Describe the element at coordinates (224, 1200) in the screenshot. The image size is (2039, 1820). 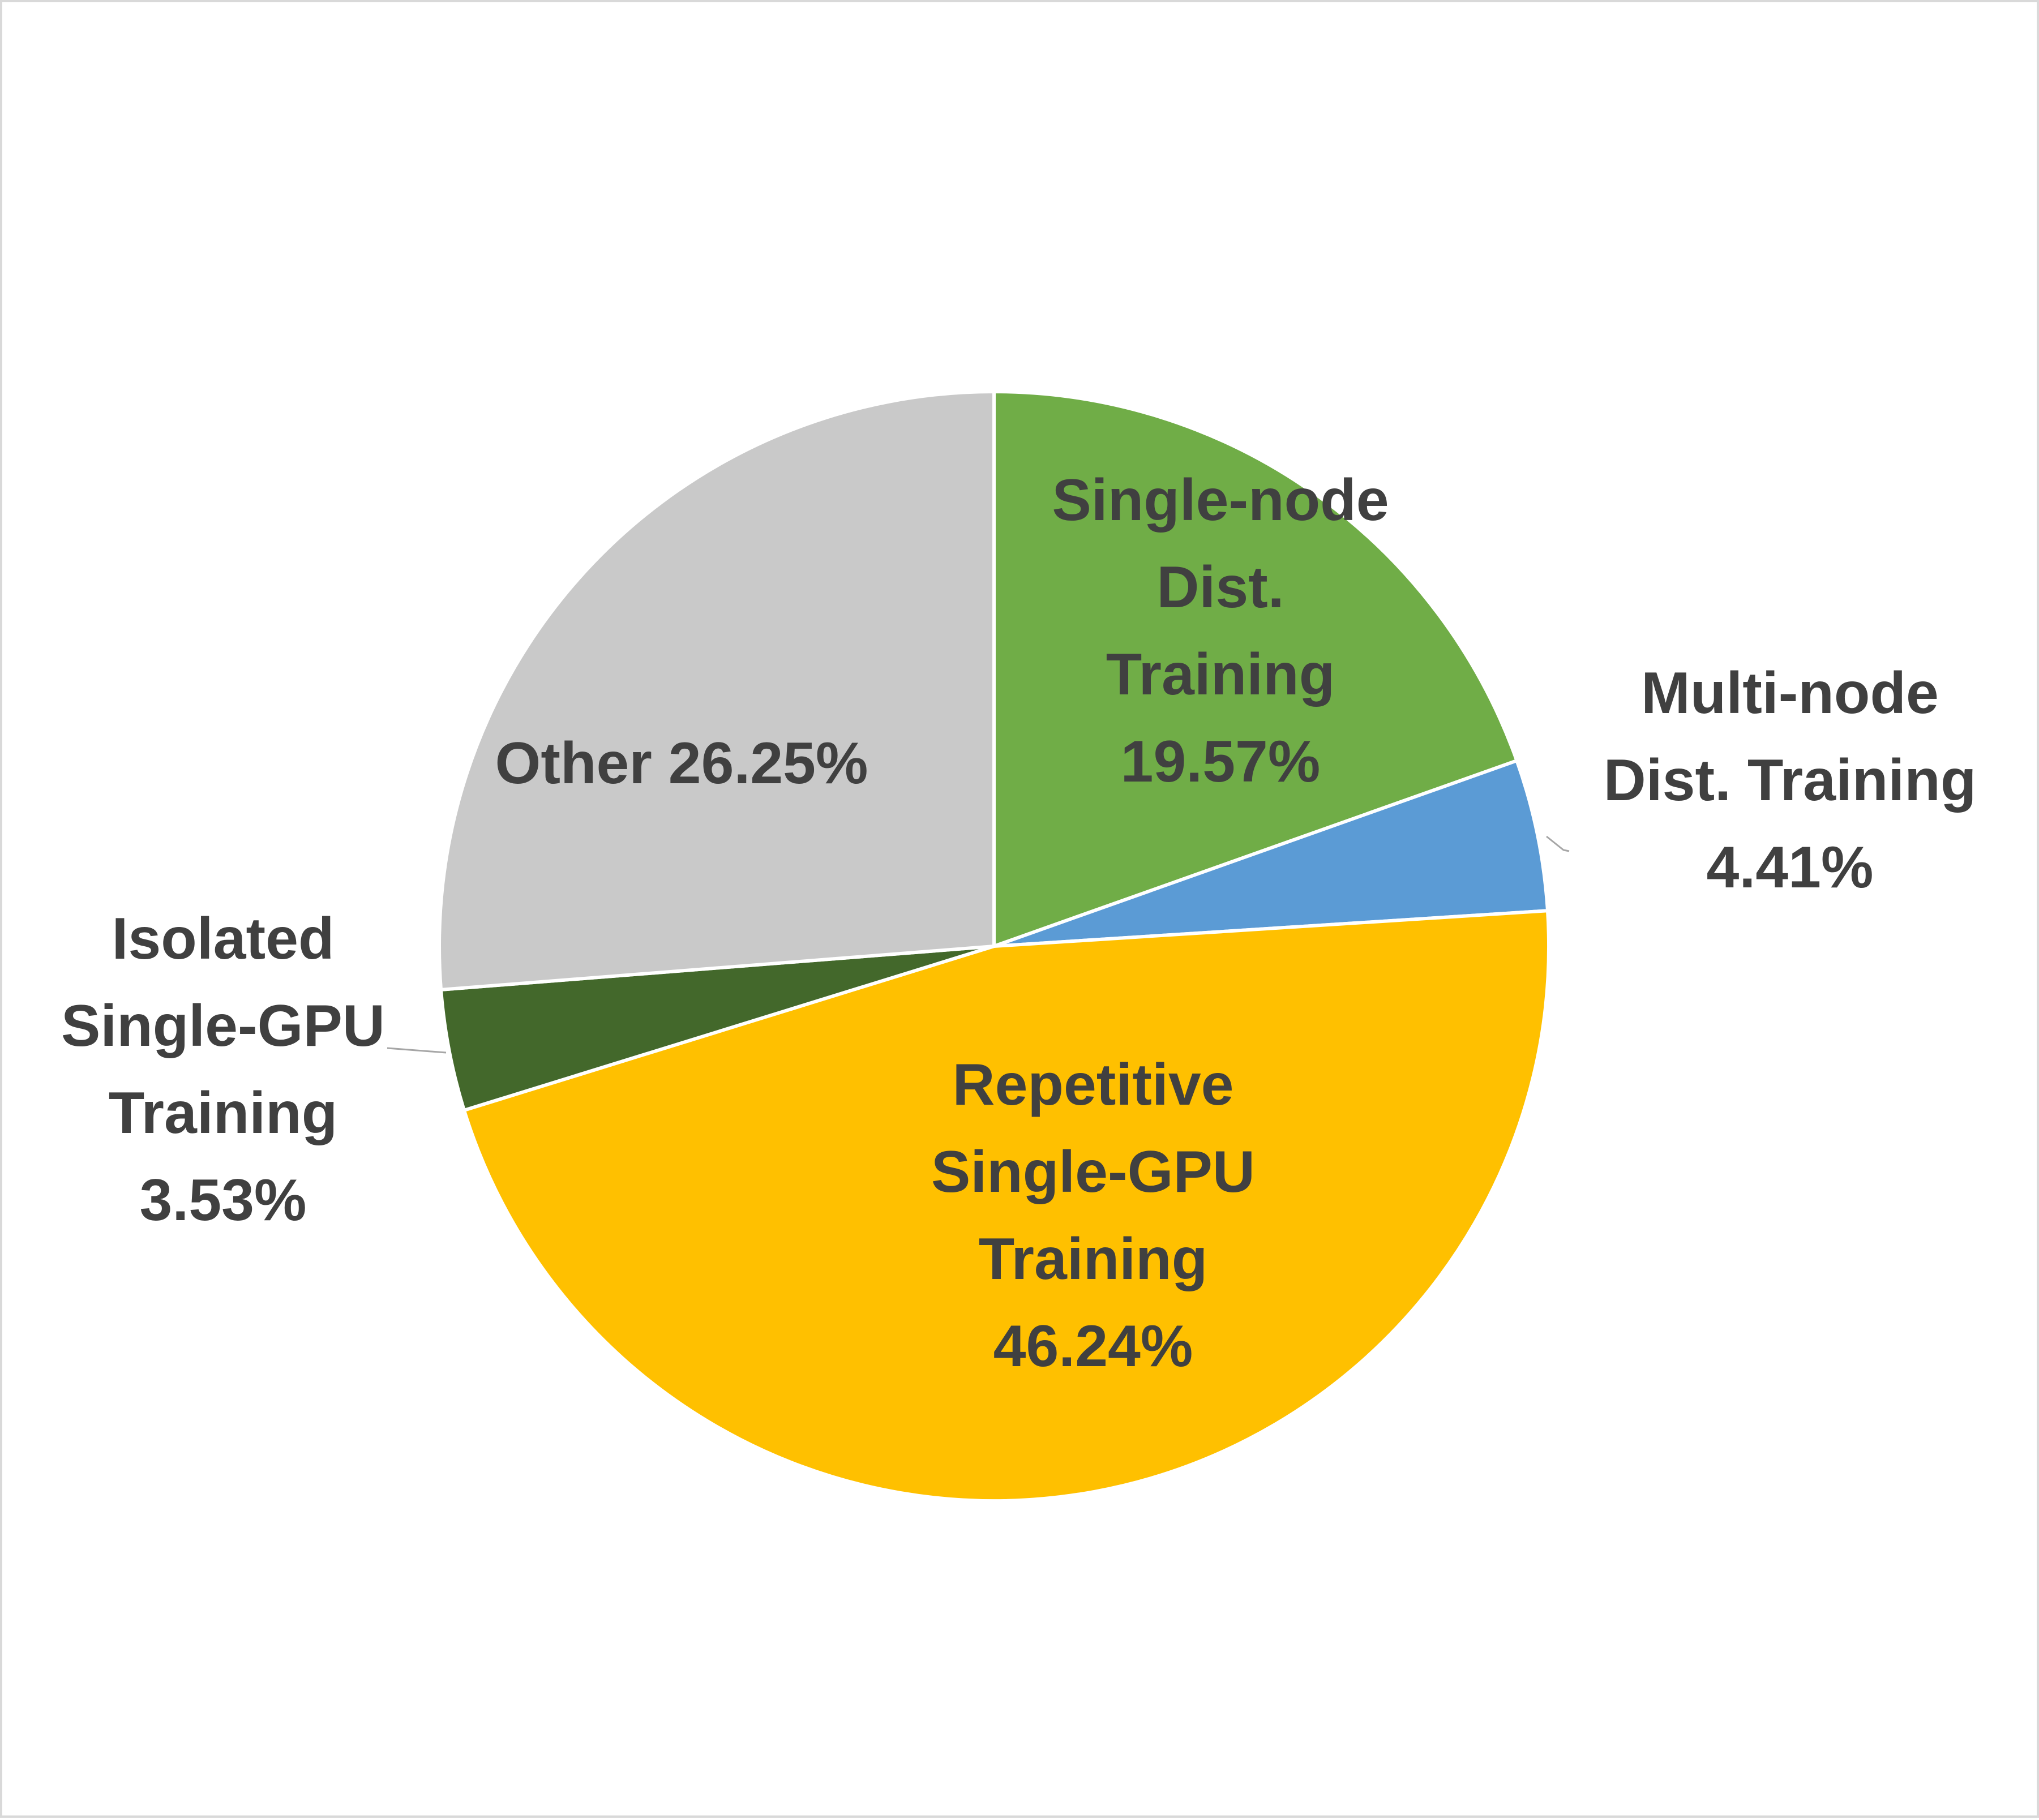
I see `data-label-line: 3.53%` at that location.